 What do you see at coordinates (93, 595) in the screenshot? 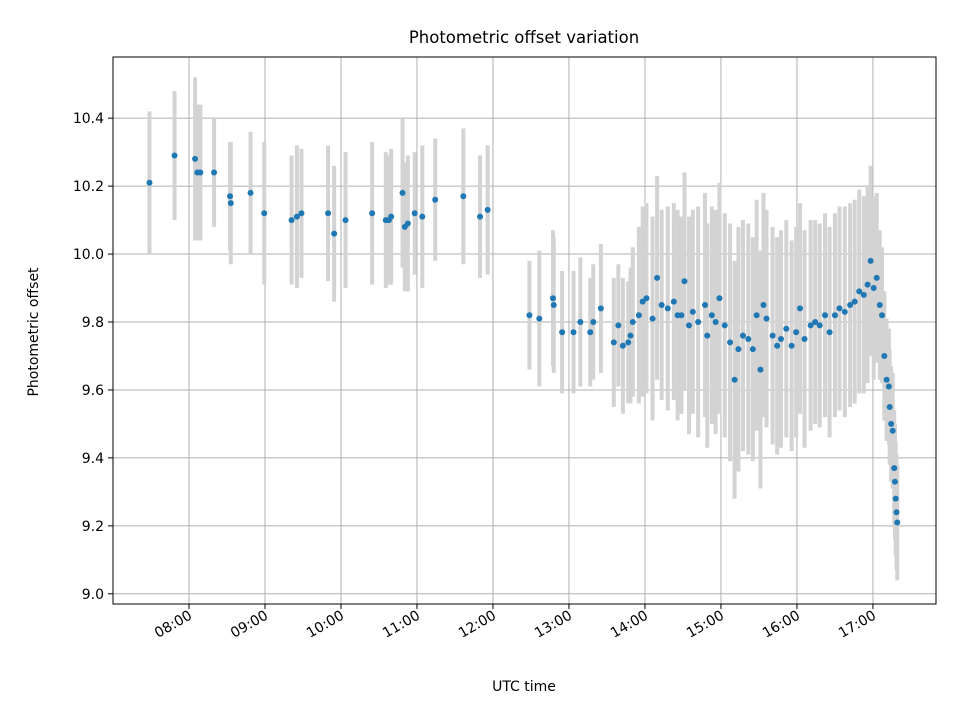
I see `y-tick-label: 9.0` at bounding box center [93, 595].